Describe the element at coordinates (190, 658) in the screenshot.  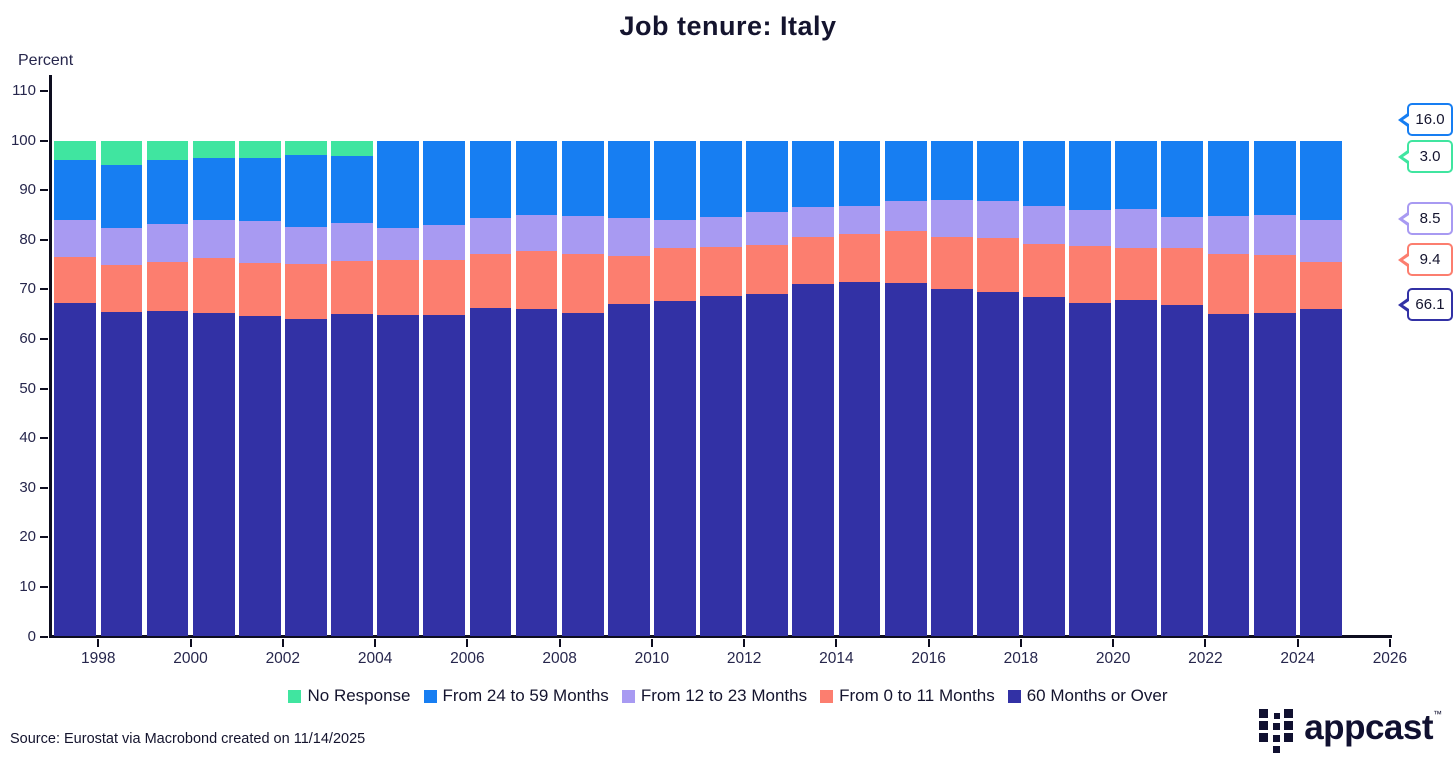
I see `x-tick-label: 2000` at that location.